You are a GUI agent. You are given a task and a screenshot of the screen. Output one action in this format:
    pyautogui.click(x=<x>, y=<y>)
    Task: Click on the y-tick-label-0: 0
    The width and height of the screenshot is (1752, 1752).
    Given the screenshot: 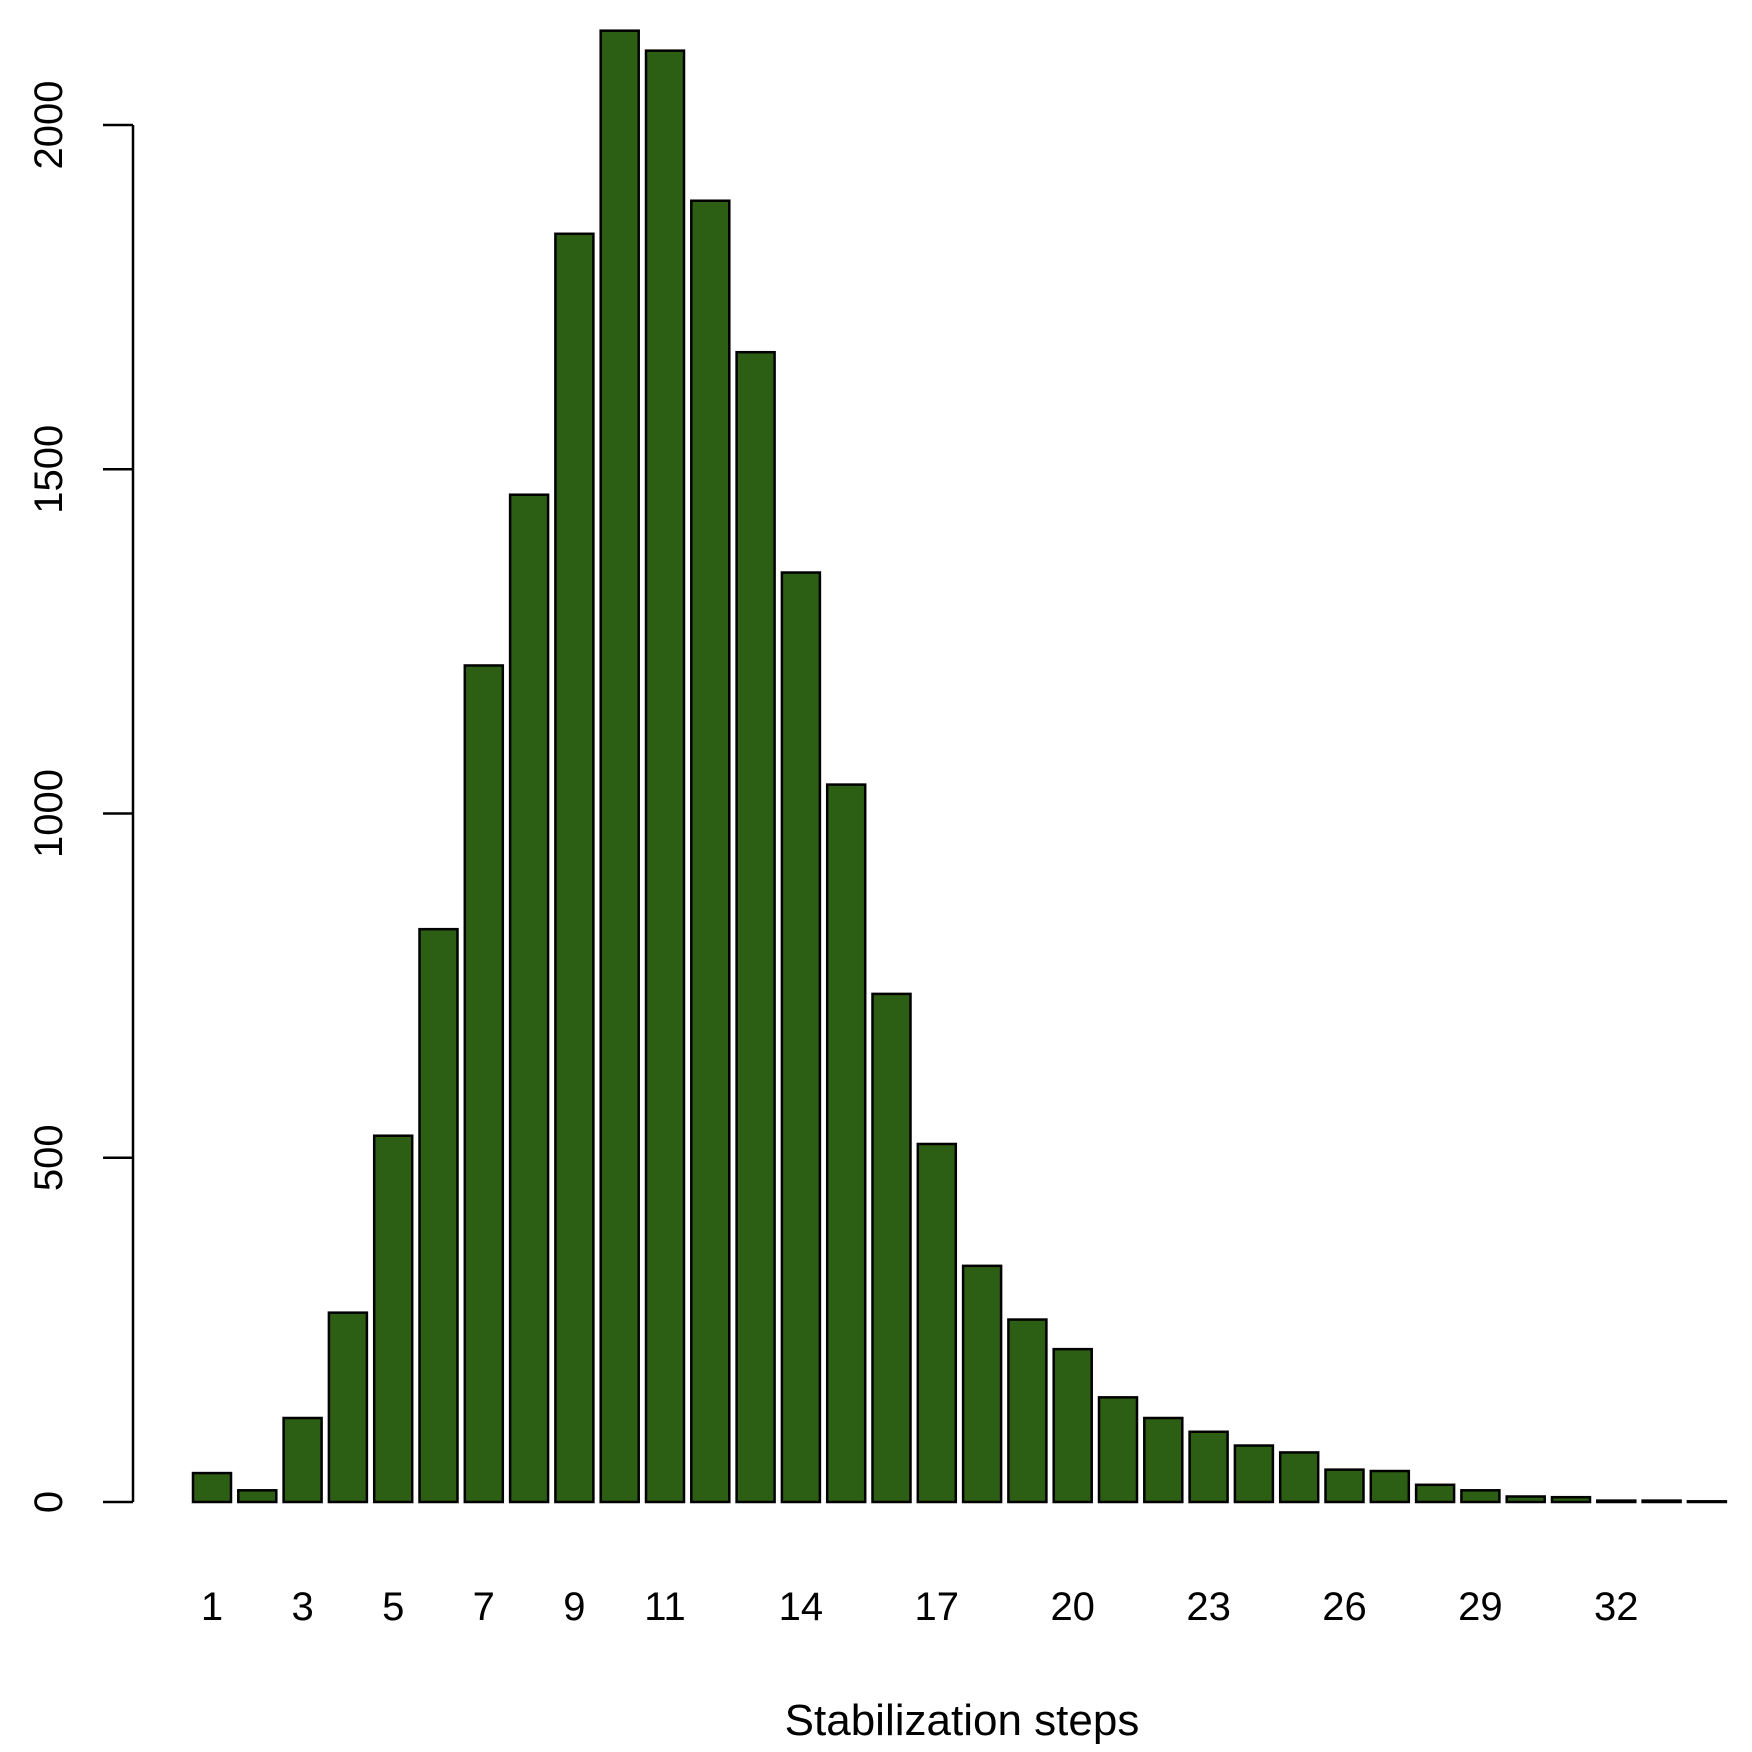 What is the action you would take?
    pyautogui.click(x=49, y=1502)
    